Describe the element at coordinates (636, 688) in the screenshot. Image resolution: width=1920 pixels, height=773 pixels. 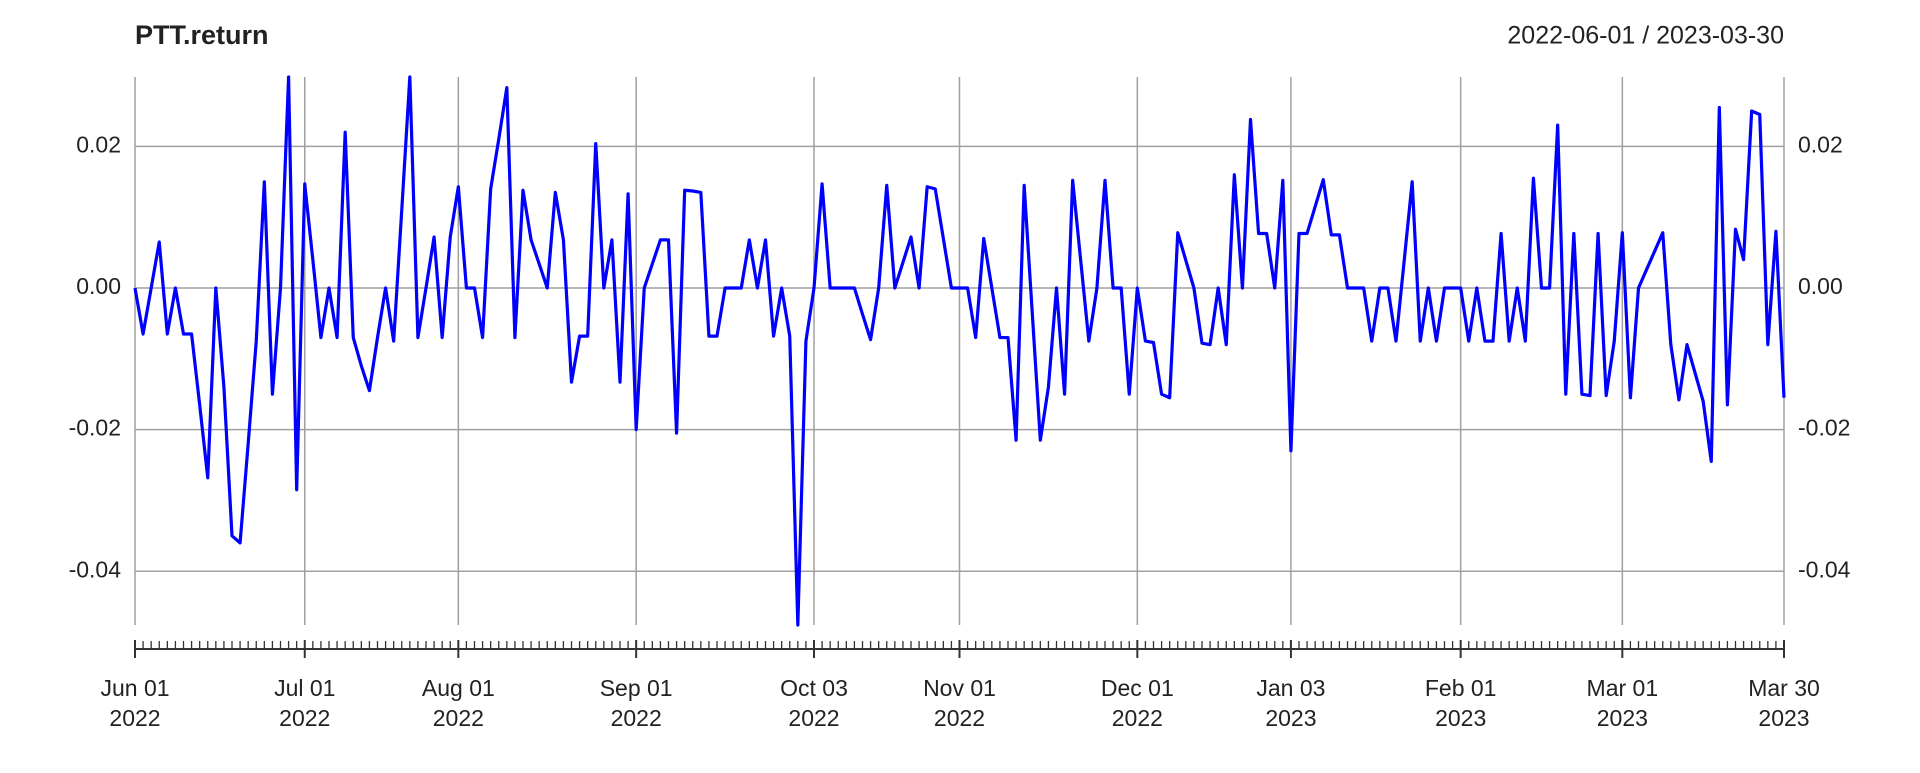
I see `x-tick-label: Sep 01` at that location.